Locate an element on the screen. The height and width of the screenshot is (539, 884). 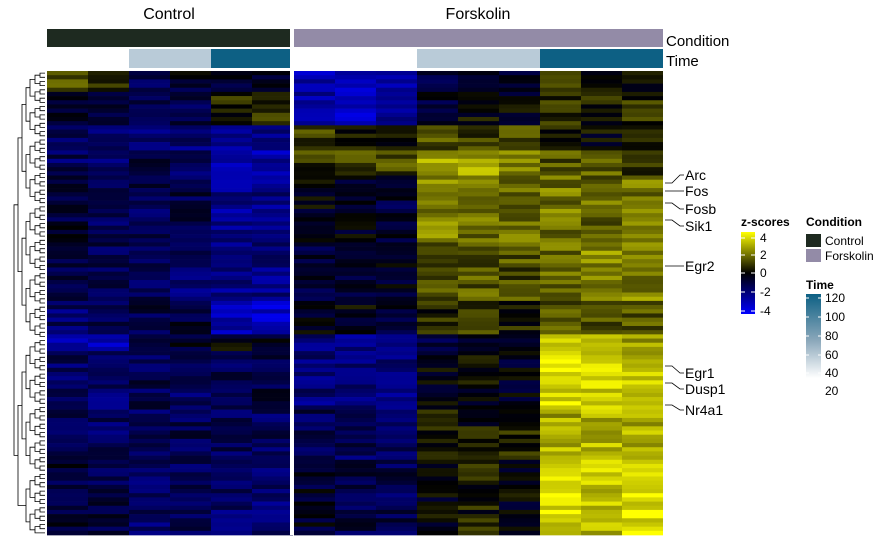
annotation-label-condition: Condition is located at coordinates (697, 41).